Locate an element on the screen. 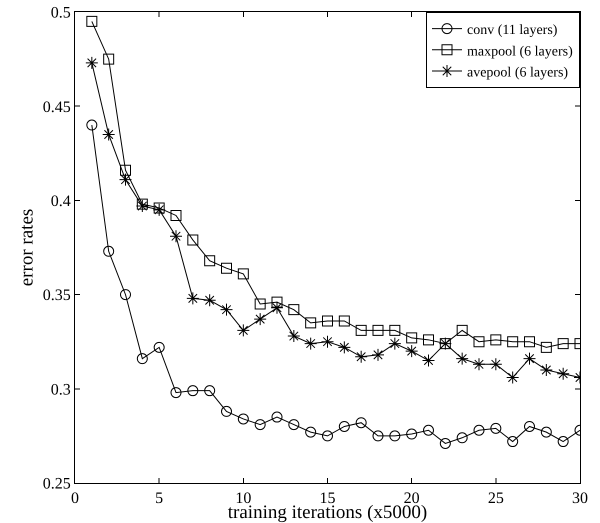 The image size is (600, 523). y-axis-title: error rates is located at coordinates (27, 247).